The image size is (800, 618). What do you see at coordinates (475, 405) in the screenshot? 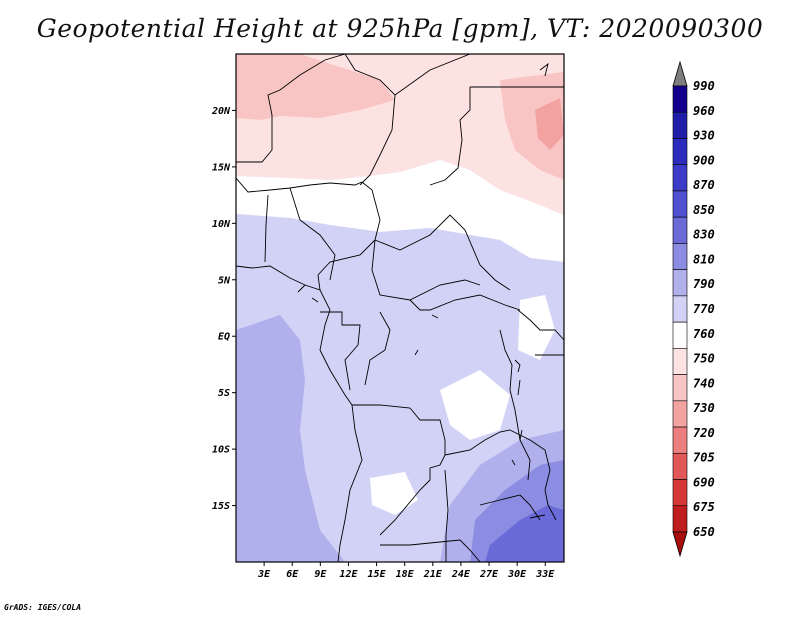
I see `field-white-patch-congo` at bounding box center [475, 405].